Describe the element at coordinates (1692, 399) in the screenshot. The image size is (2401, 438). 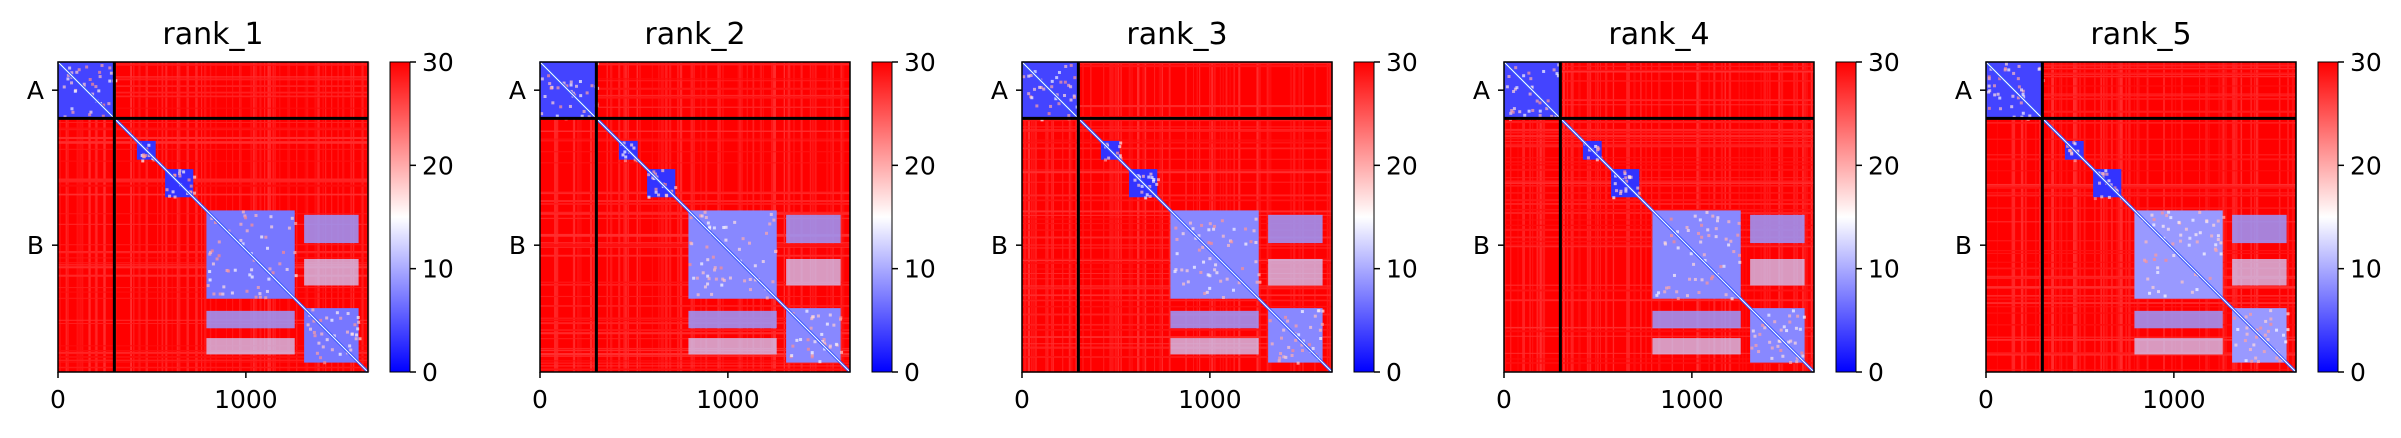
I see `xtick-label: 1000` at that location.